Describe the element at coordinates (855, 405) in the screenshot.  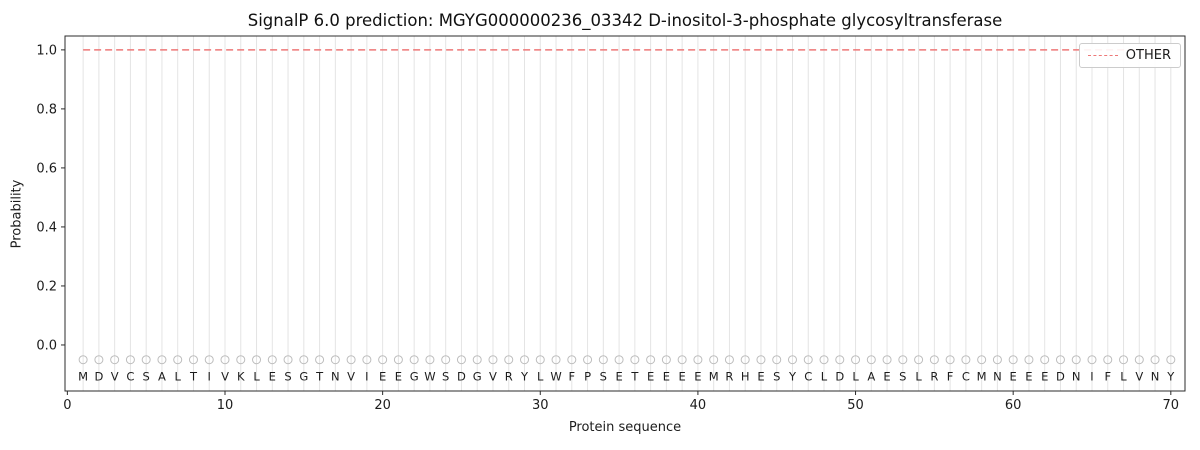
I see `x-tick-label: 50` at that location.